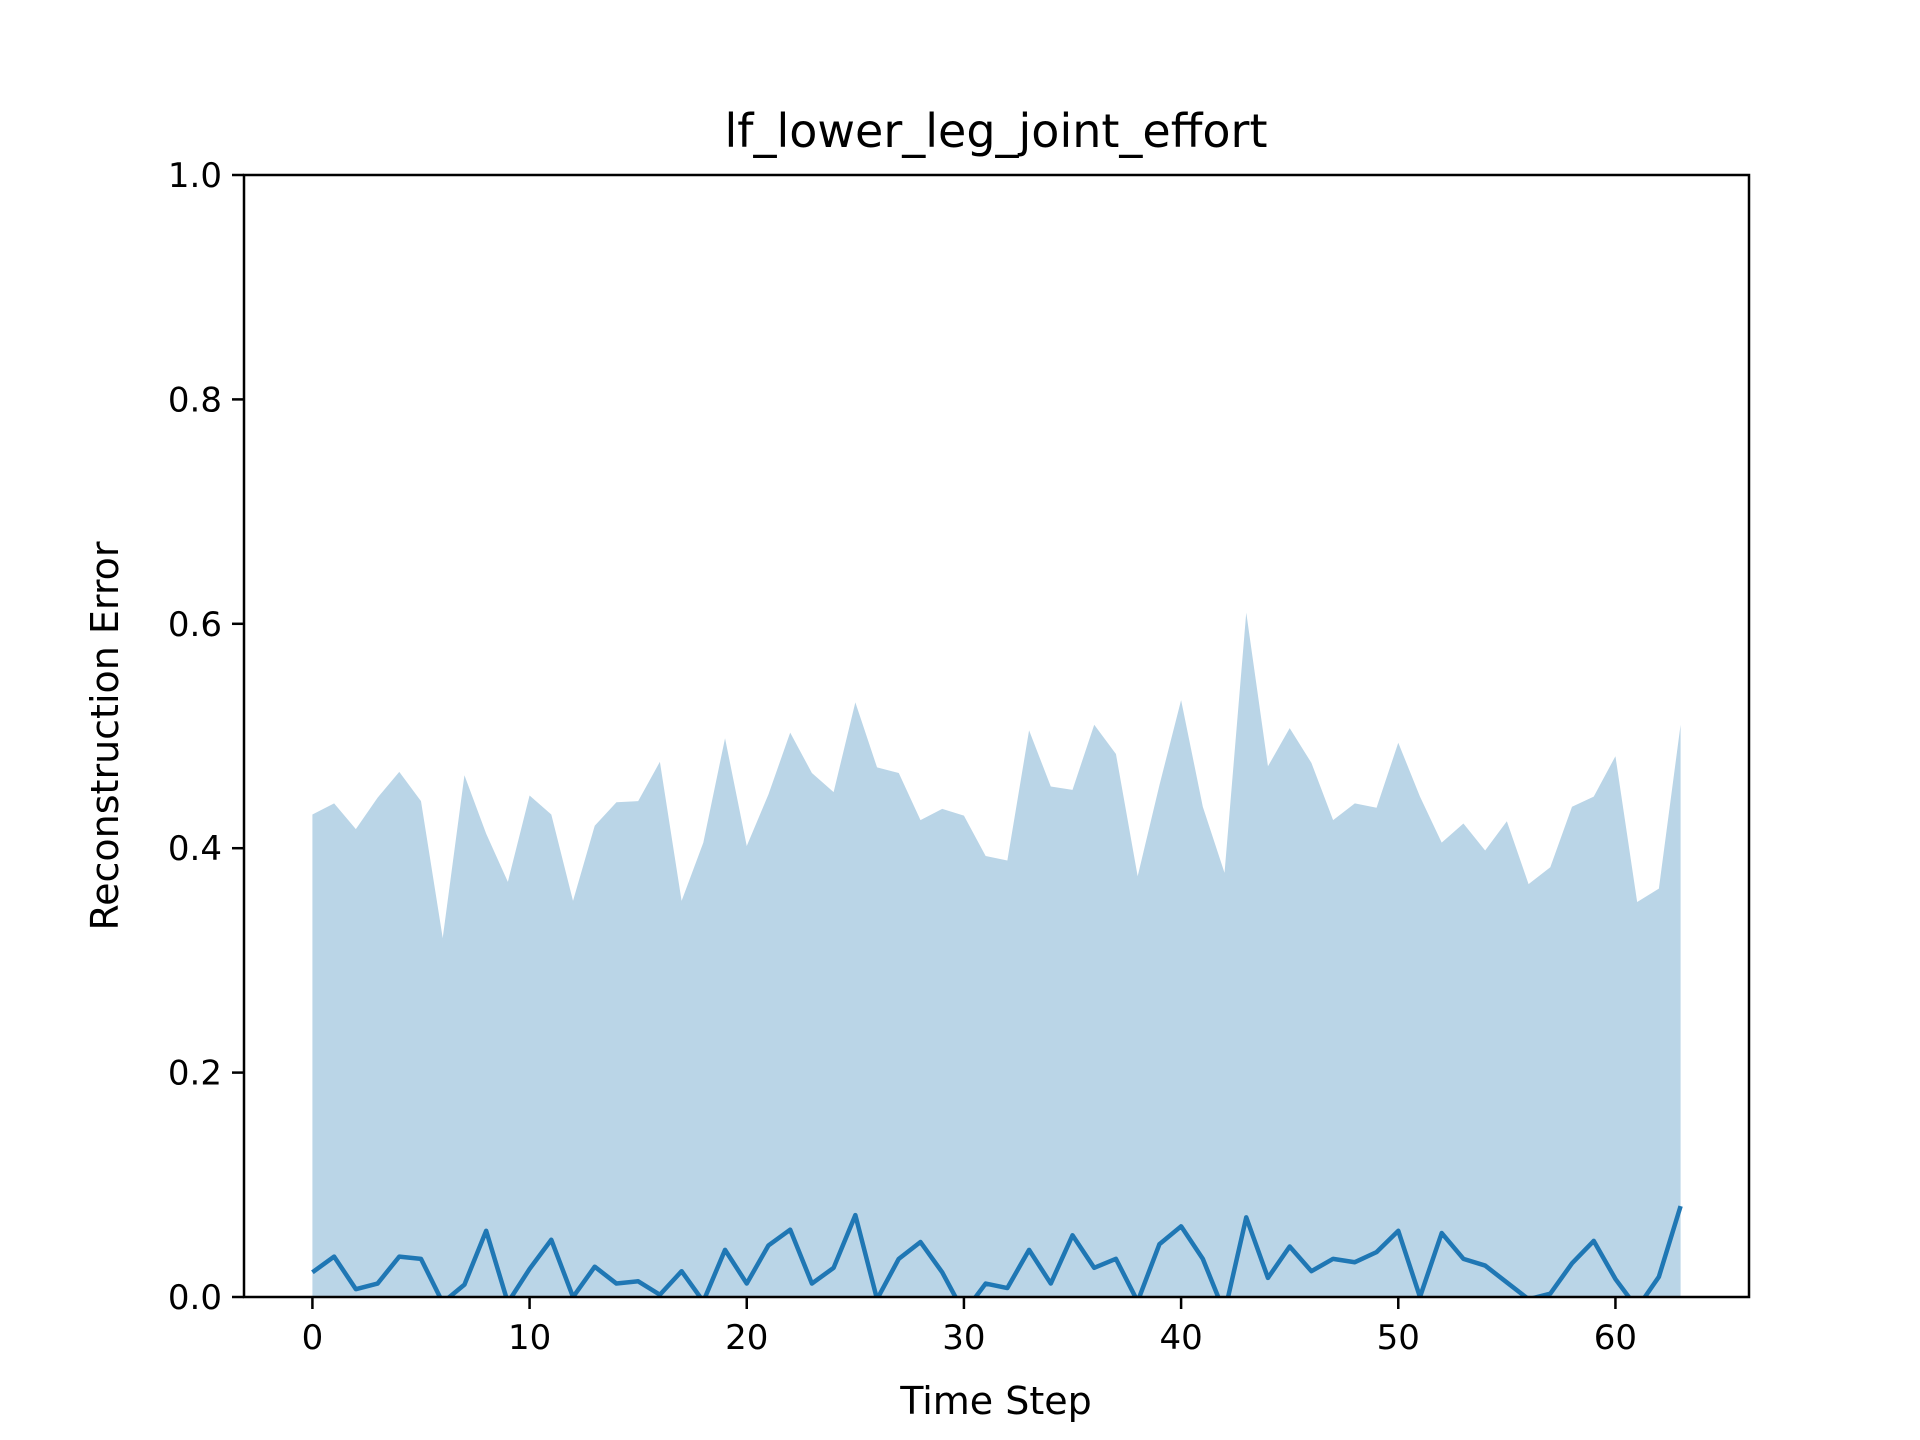 This screenshot has height=1440, width=1920. What do you see at coordinates (963, 1338) in the screenshot?
I see `x-tick-label: 30` at bounding box center [963, 1338].